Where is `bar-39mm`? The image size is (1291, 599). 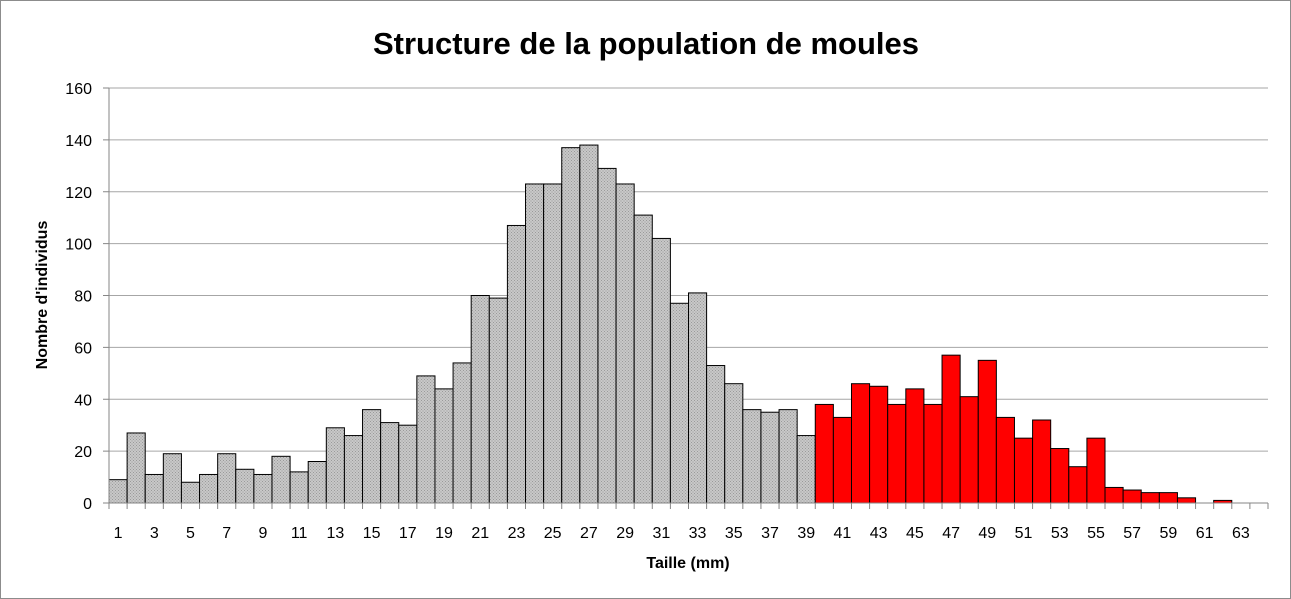 bar-39mm is located at coordinates (806, 469).